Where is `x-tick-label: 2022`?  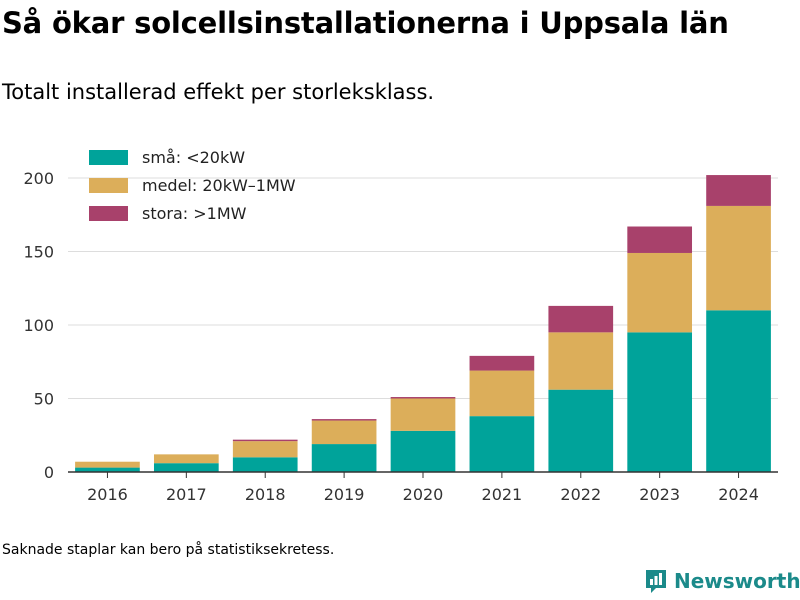
x-tick-label: 2022 is located at coordinates (580, 494).